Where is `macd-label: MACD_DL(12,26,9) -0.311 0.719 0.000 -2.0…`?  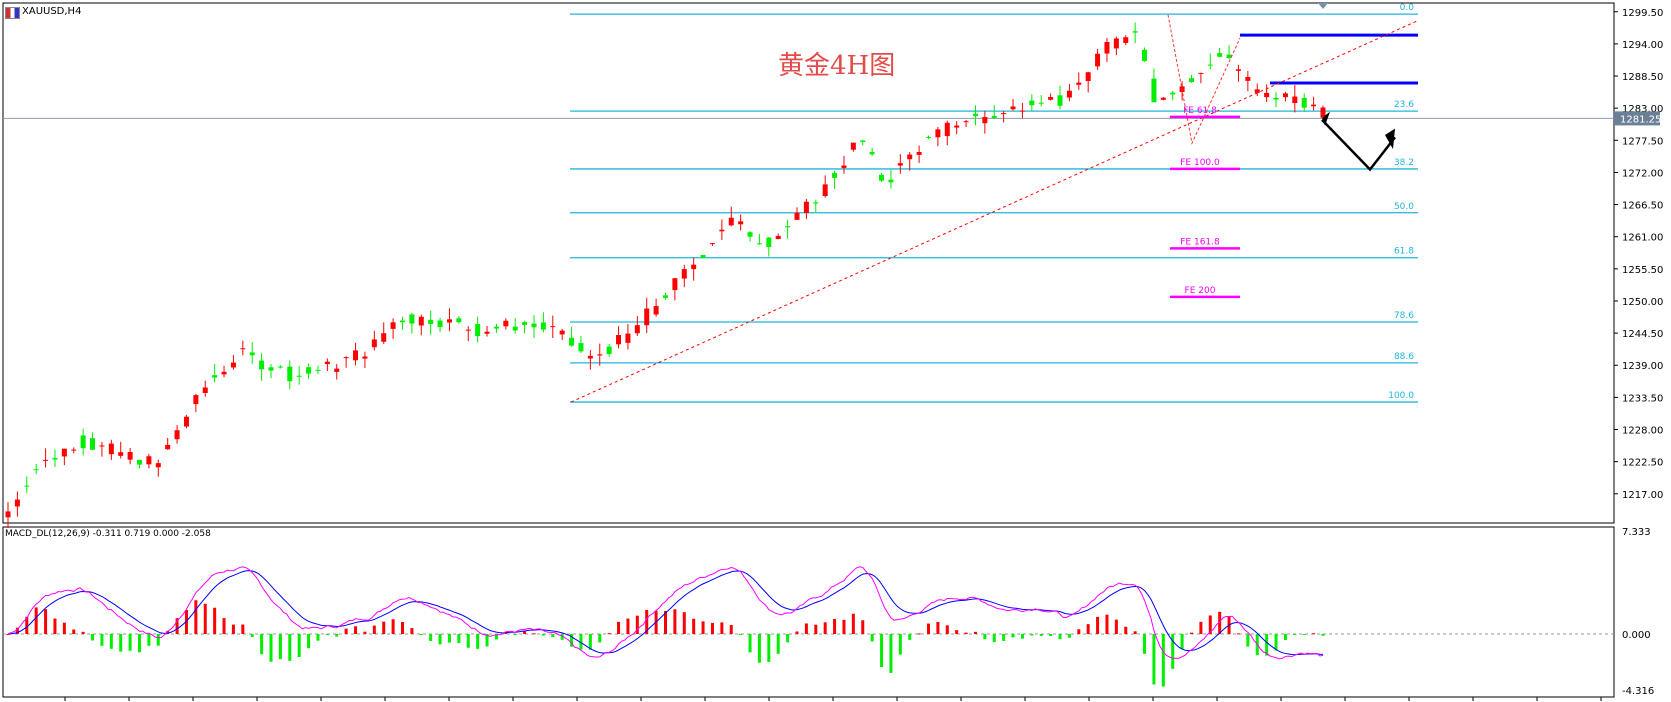
macd-label: MACD_DL(12,26,9) -0.311 0.719 0.000 -2.0… is located at coordinates (108, 534).